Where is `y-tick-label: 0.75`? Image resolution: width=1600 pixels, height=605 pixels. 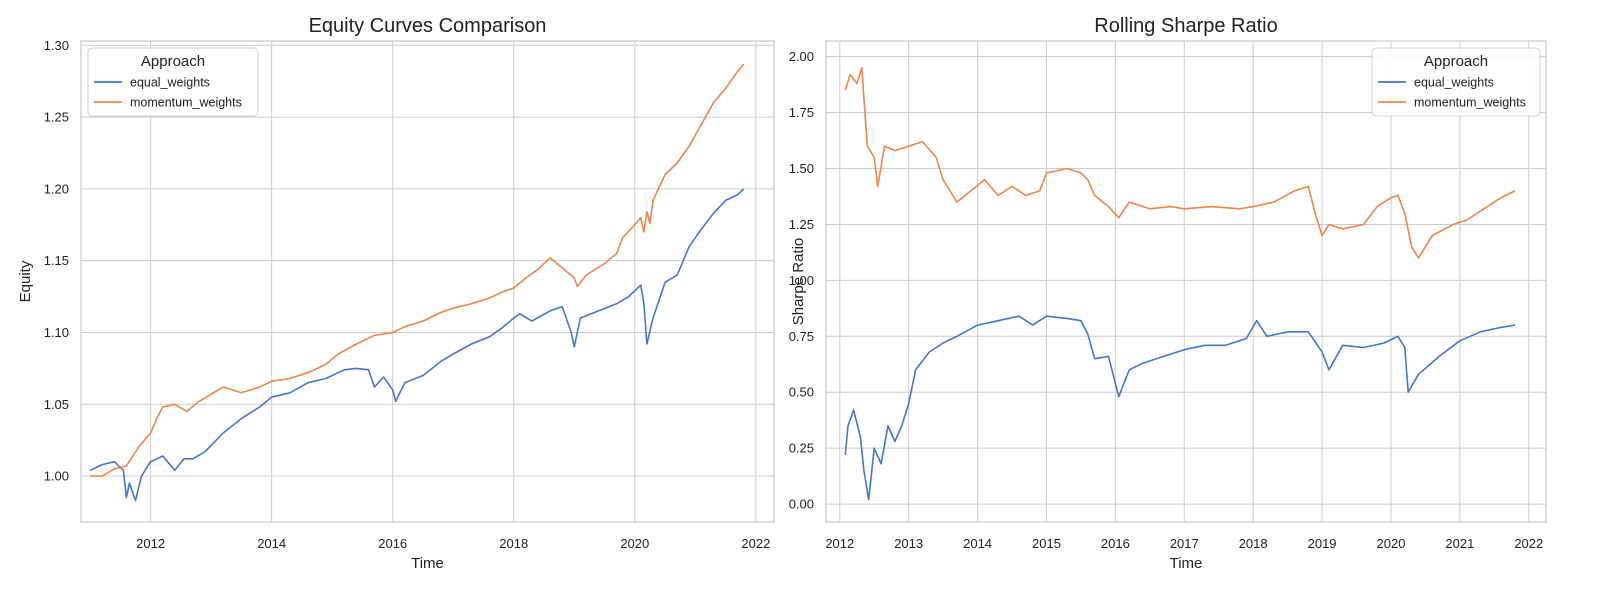
y-tick-label: 0.75 is located at coordinates (801, 336).